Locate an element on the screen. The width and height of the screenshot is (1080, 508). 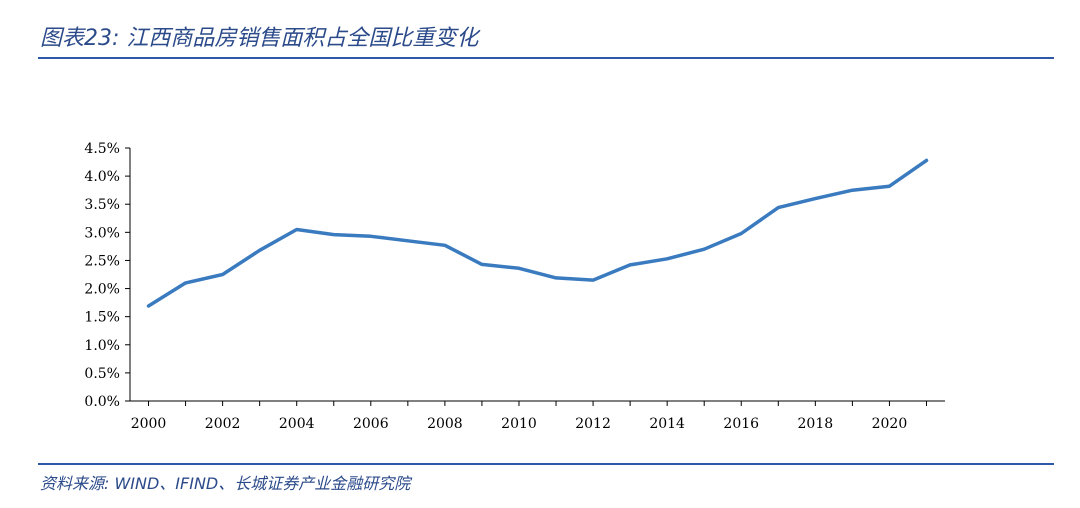
y-tick-label: 3.0% is located at coordinates (102, 233).